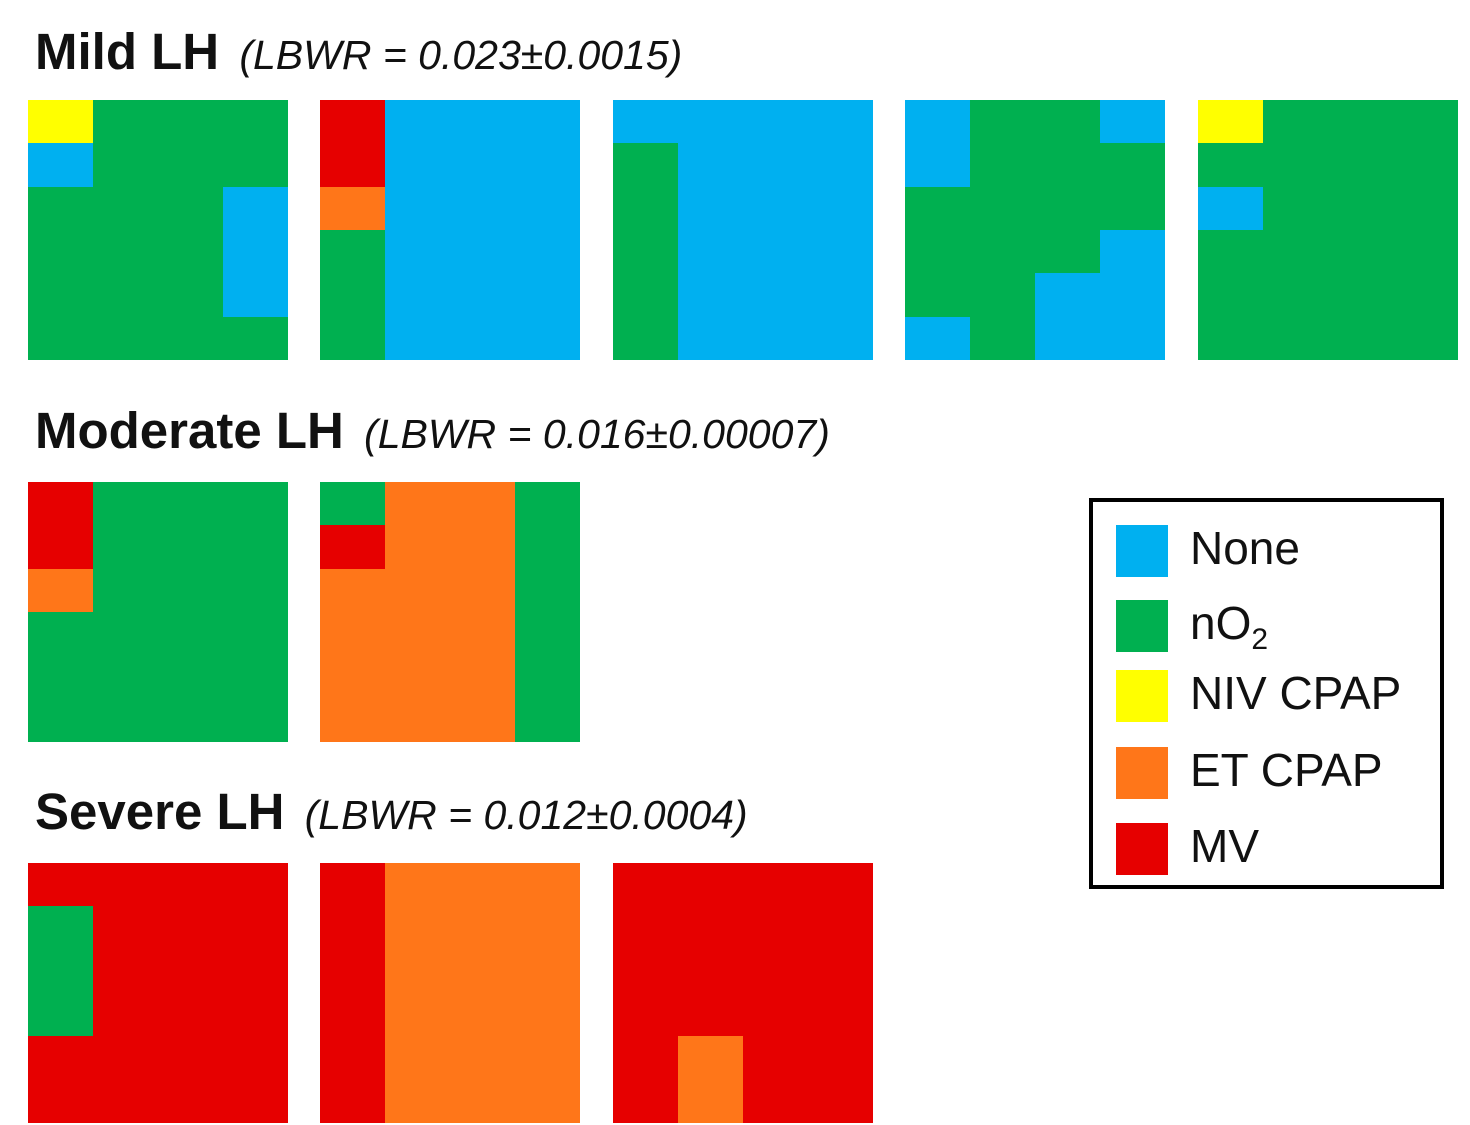  Describe the element at coordinates (160, 811) in the screenshot. I see `group-title-text: Severe LH` at that location.